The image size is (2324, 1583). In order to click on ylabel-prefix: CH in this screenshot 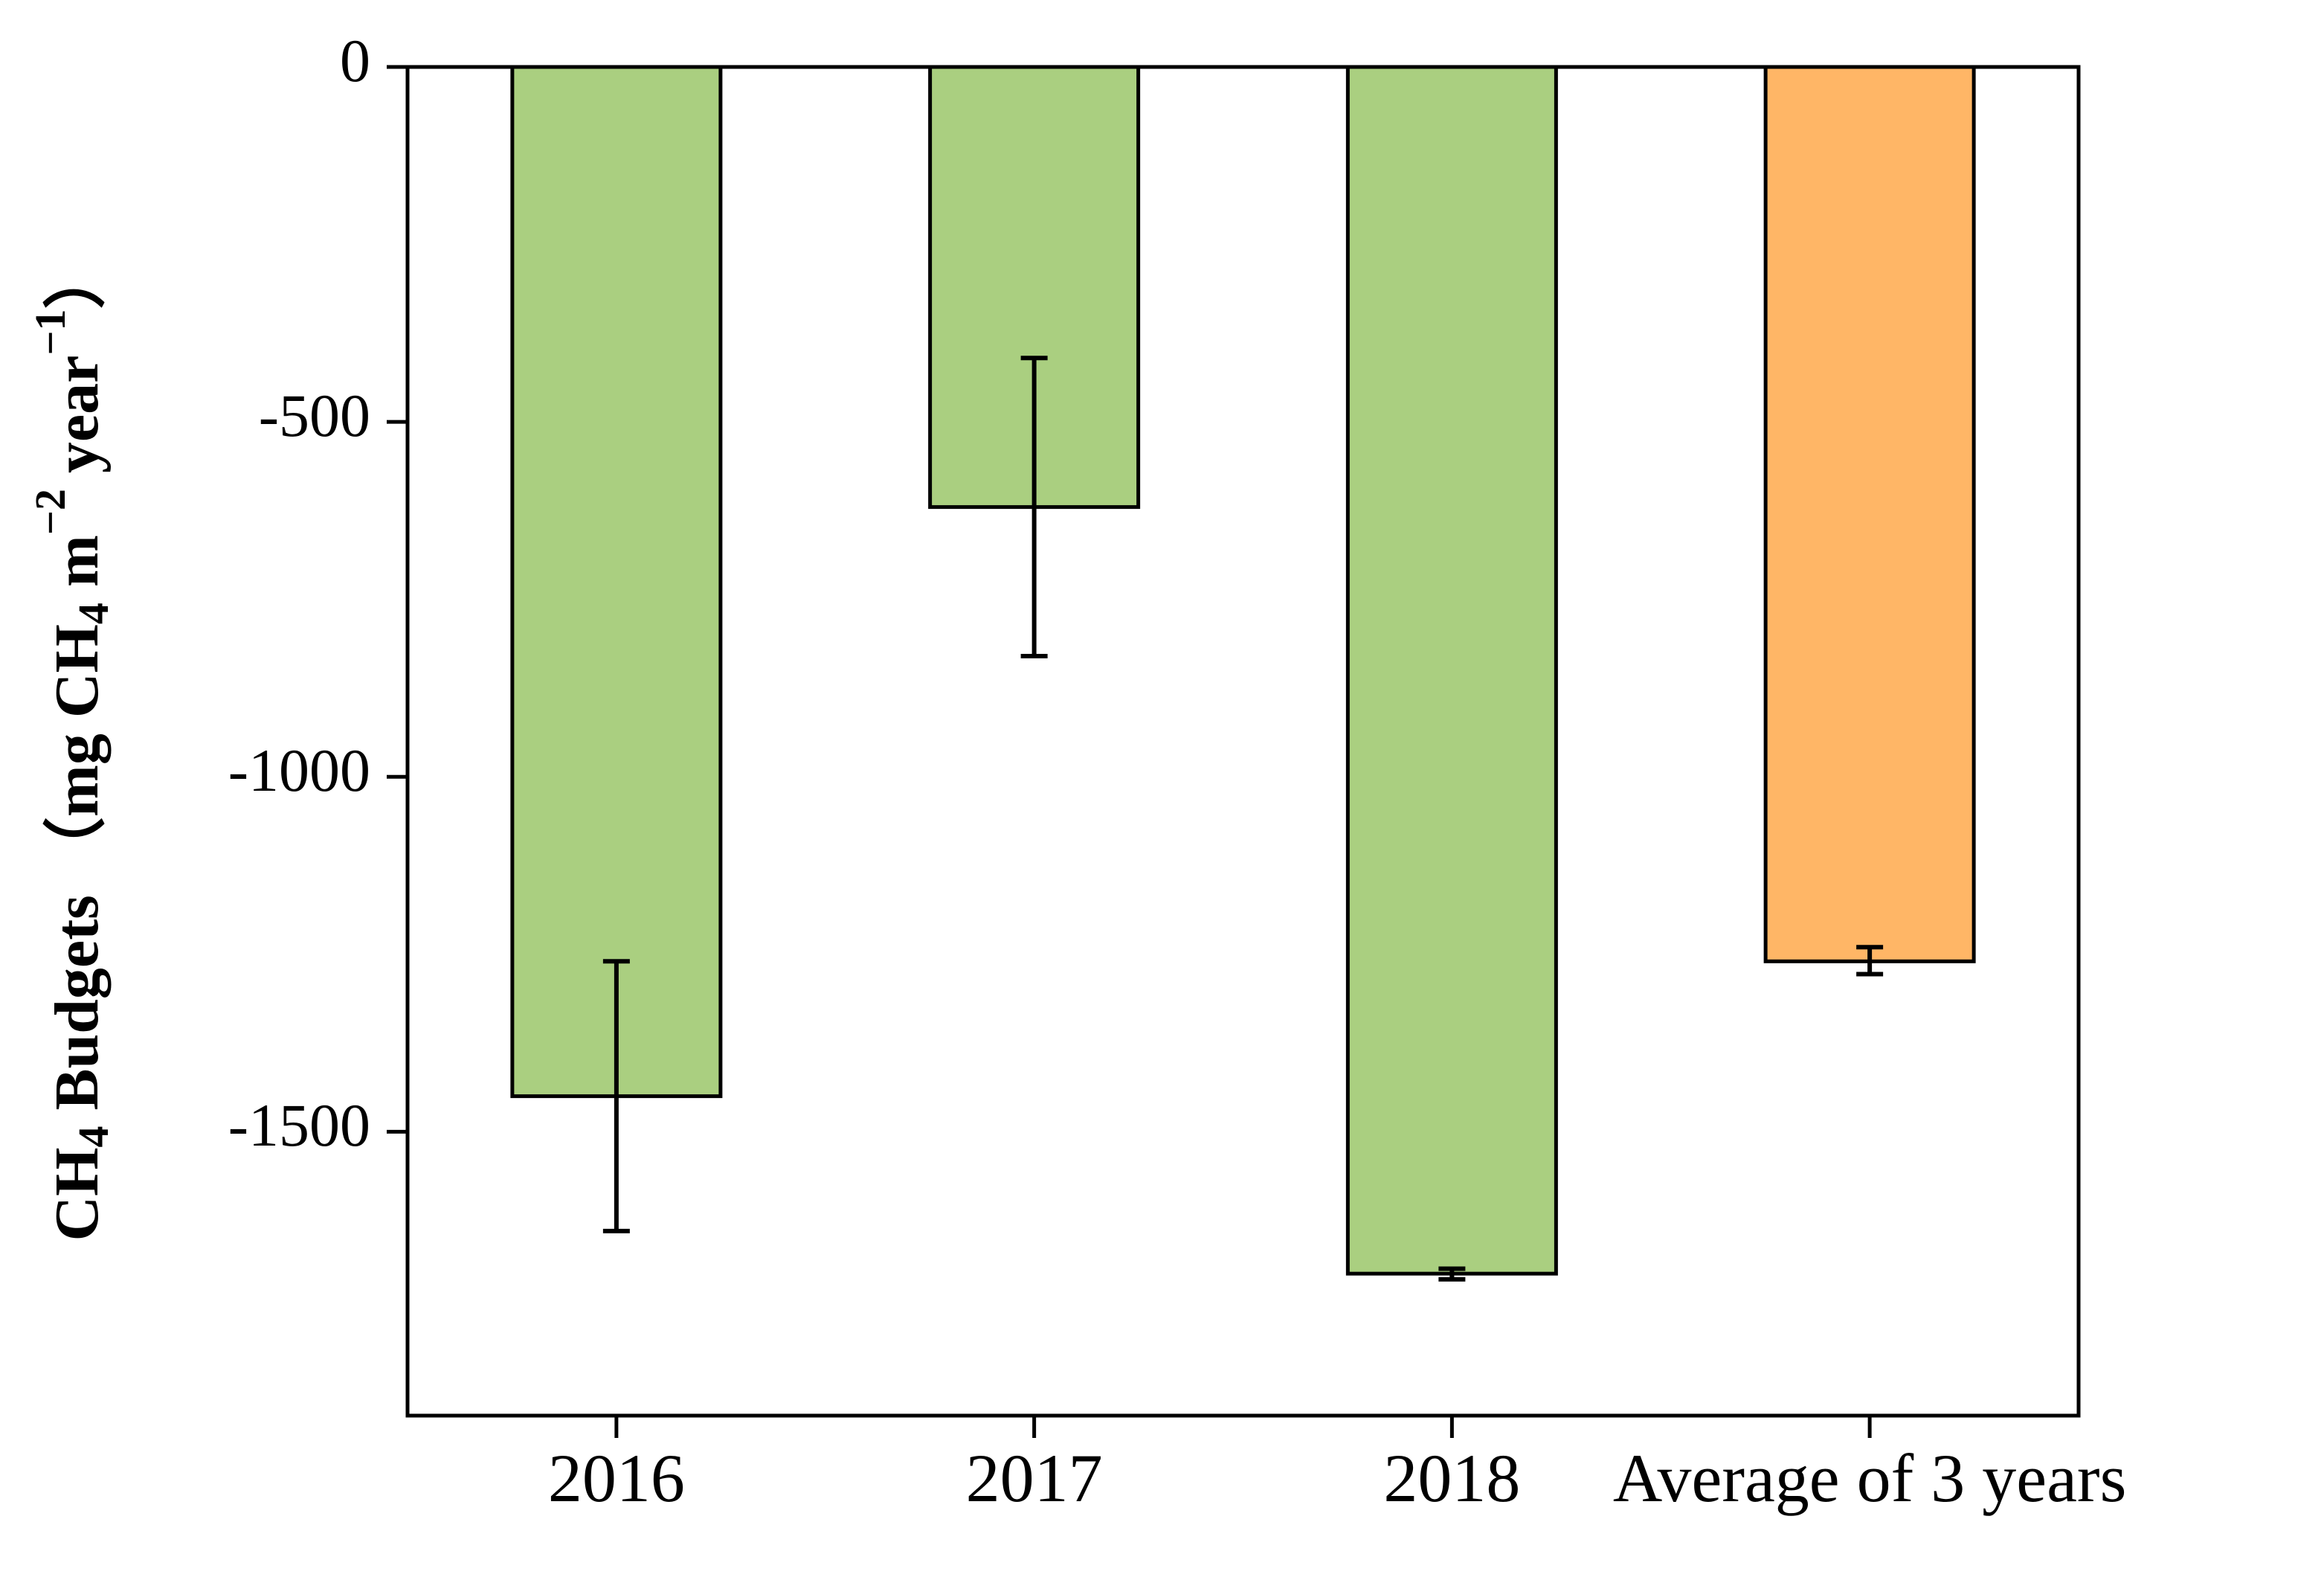, I will do `click(77, 1195)`.